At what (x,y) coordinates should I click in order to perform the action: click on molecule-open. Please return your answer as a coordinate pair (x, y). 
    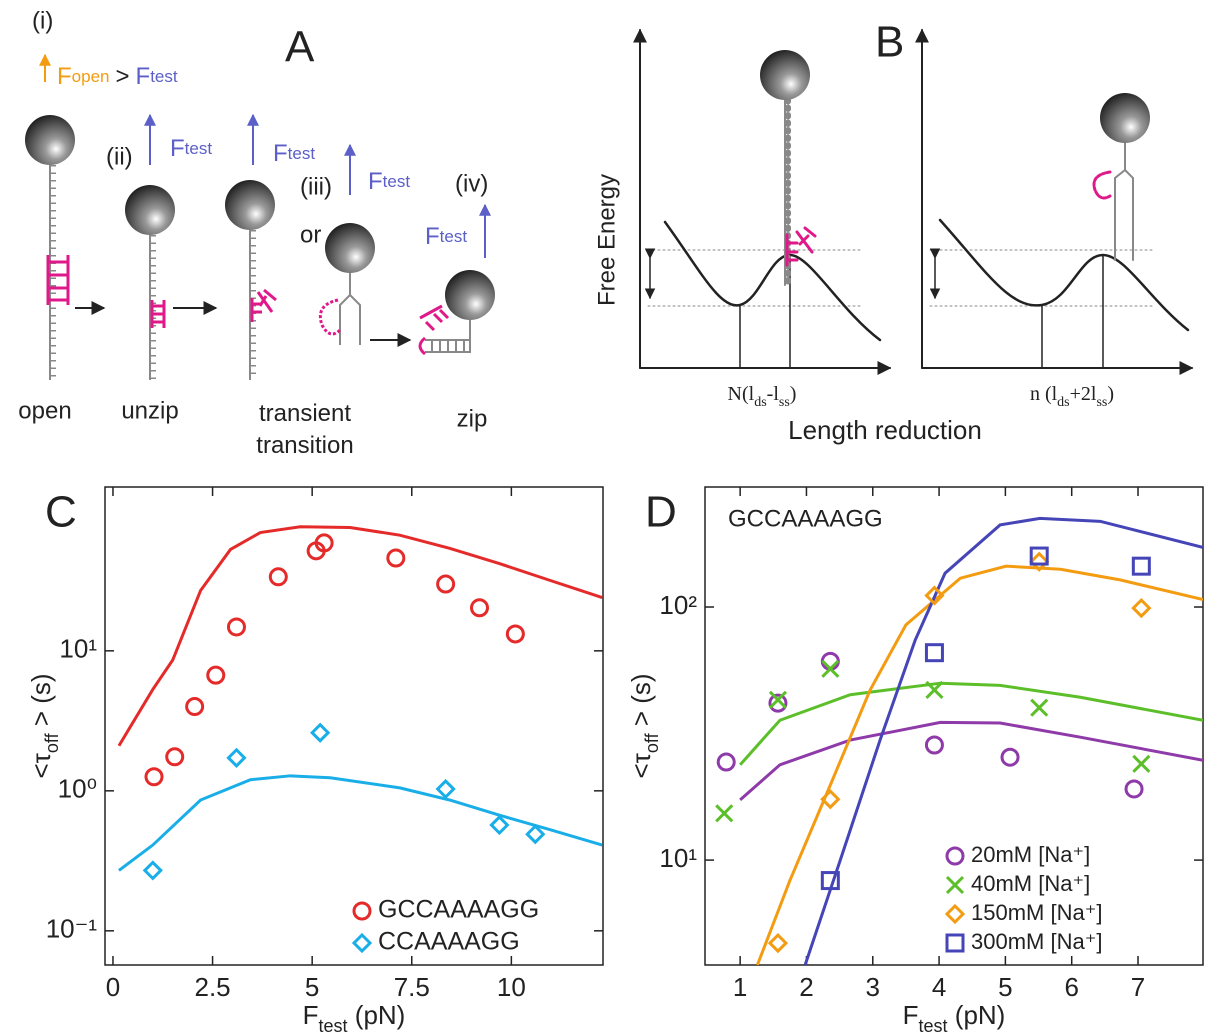
    Looking at the image, I should click on (50, 247).